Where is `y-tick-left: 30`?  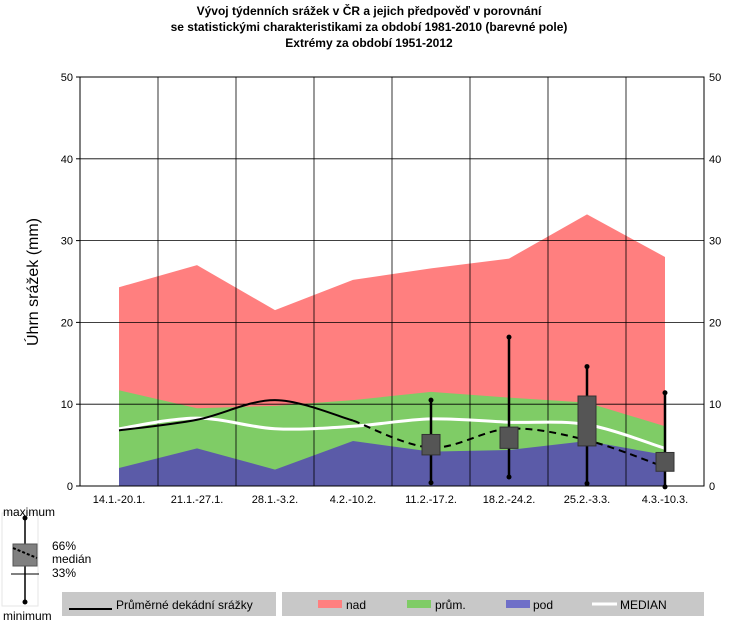 y-tick-left: 30 is located at coordinates (67, 242).